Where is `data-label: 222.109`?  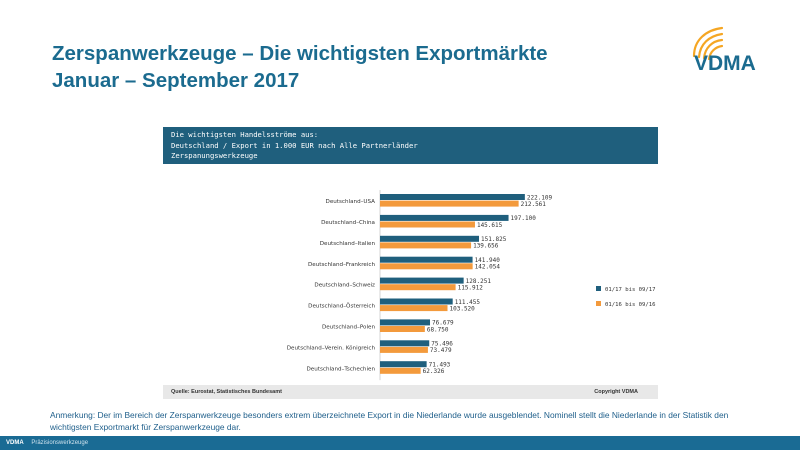
data-label: 222.109 is located at coordinates (540, 197).